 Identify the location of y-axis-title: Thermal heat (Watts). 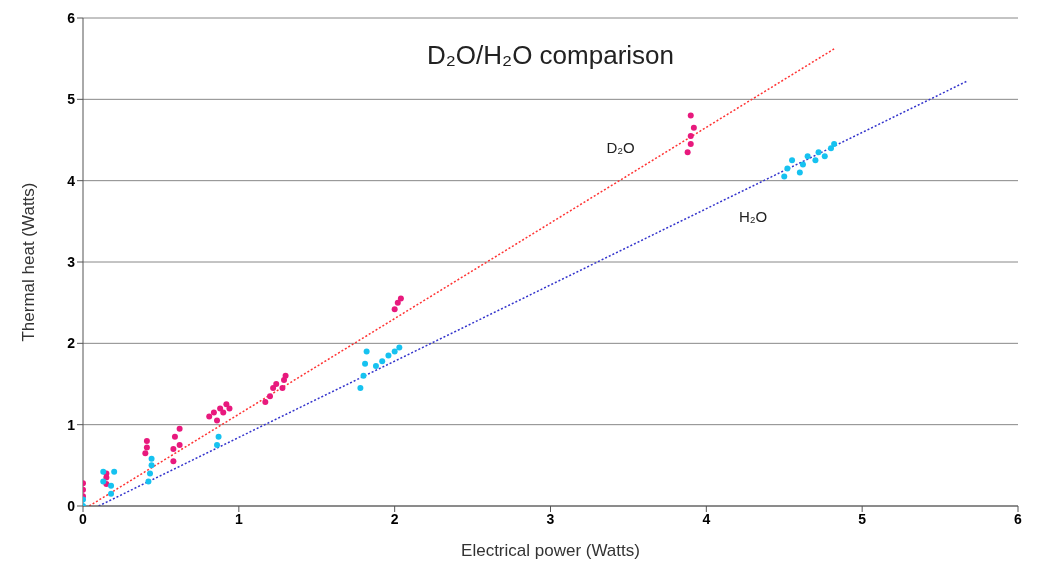
(29, 262).